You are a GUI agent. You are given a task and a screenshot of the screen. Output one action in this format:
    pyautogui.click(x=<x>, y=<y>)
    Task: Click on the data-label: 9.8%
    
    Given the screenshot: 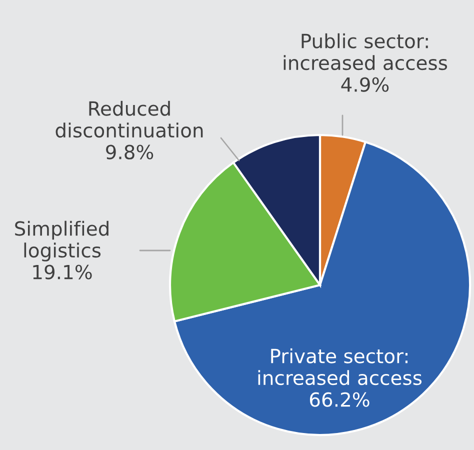 What is the action you would take?
    pyautogui.click(x=130, y=152)
    